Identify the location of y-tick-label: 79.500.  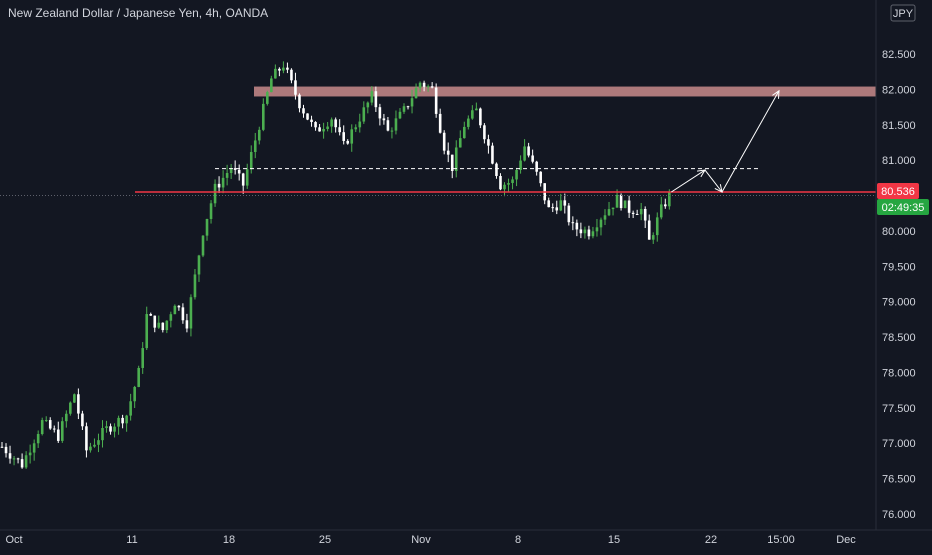
(899, 267).